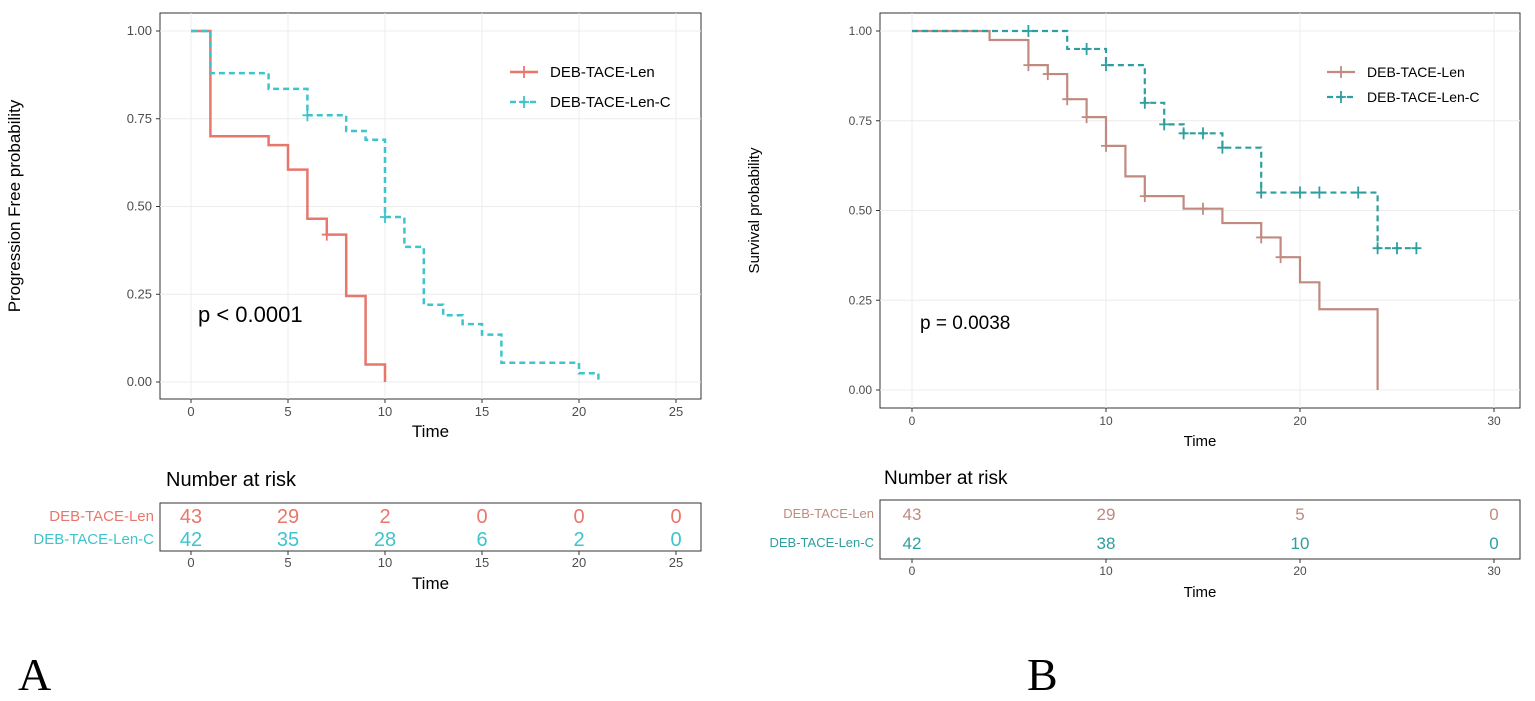 The height and width of the screenshot is (701, 1535). Describe the element at coordinates (139, 118) in the screenshot. I see `a-y-tick-label: 0.75` at that location.